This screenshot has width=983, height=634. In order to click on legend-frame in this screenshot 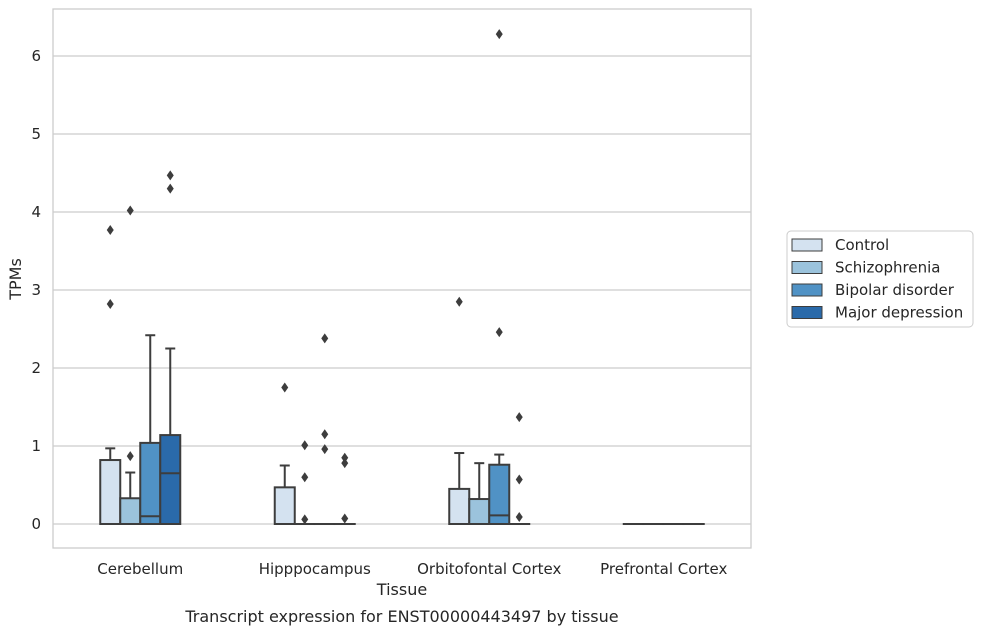, I will do `click(880, 279)`.